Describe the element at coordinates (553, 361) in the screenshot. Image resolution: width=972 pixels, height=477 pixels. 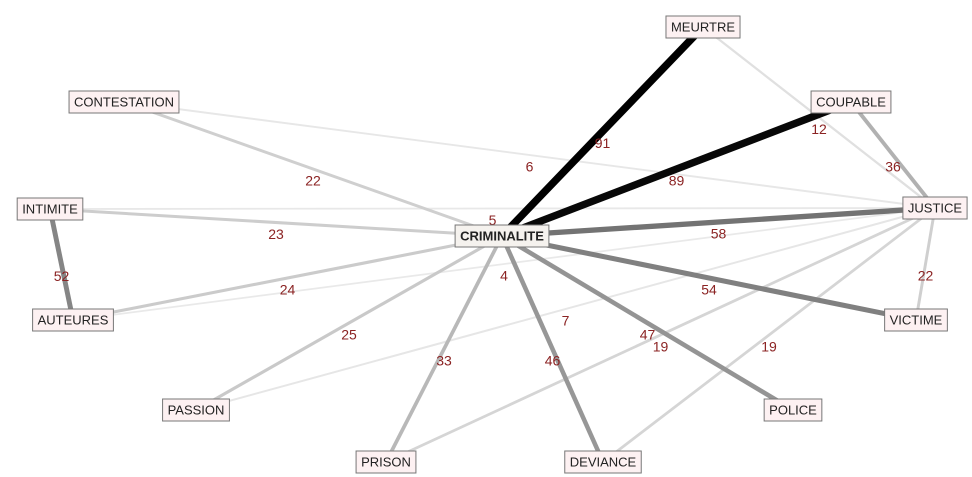
I see `edge-label: 46` at that location.